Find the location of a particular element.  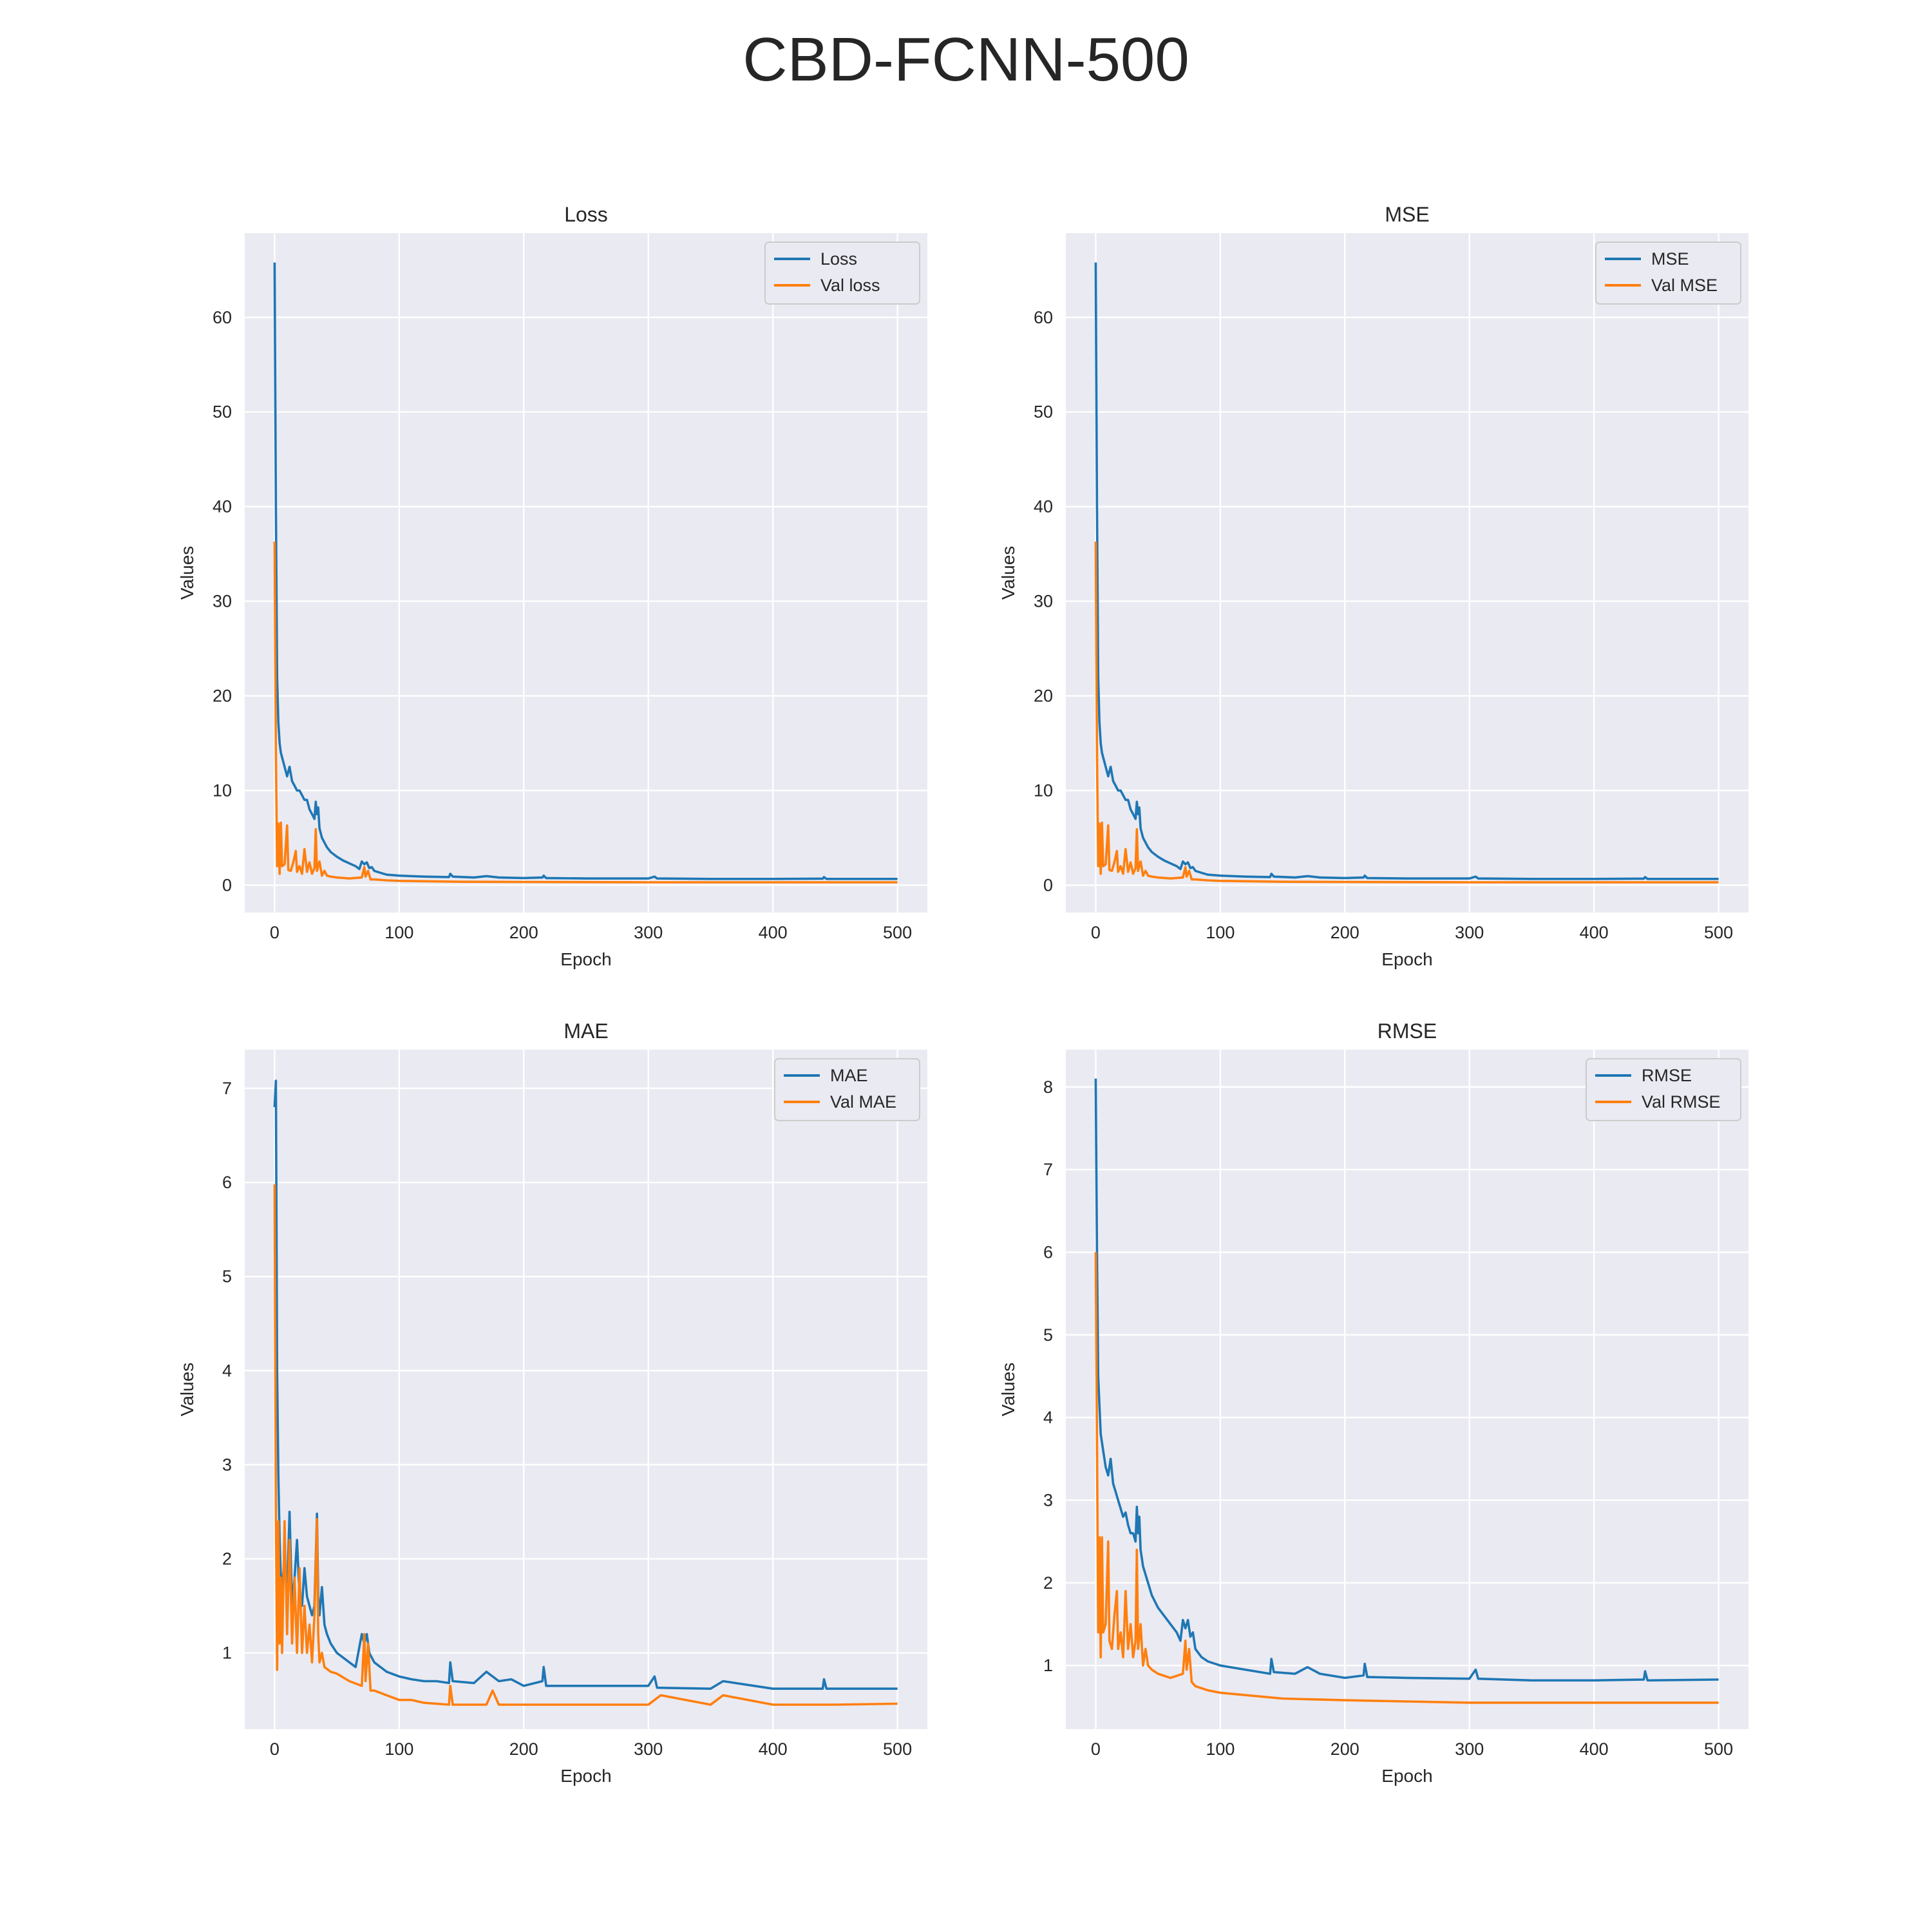

panel-title: RMSE is located at coordinates (1407, 1031).